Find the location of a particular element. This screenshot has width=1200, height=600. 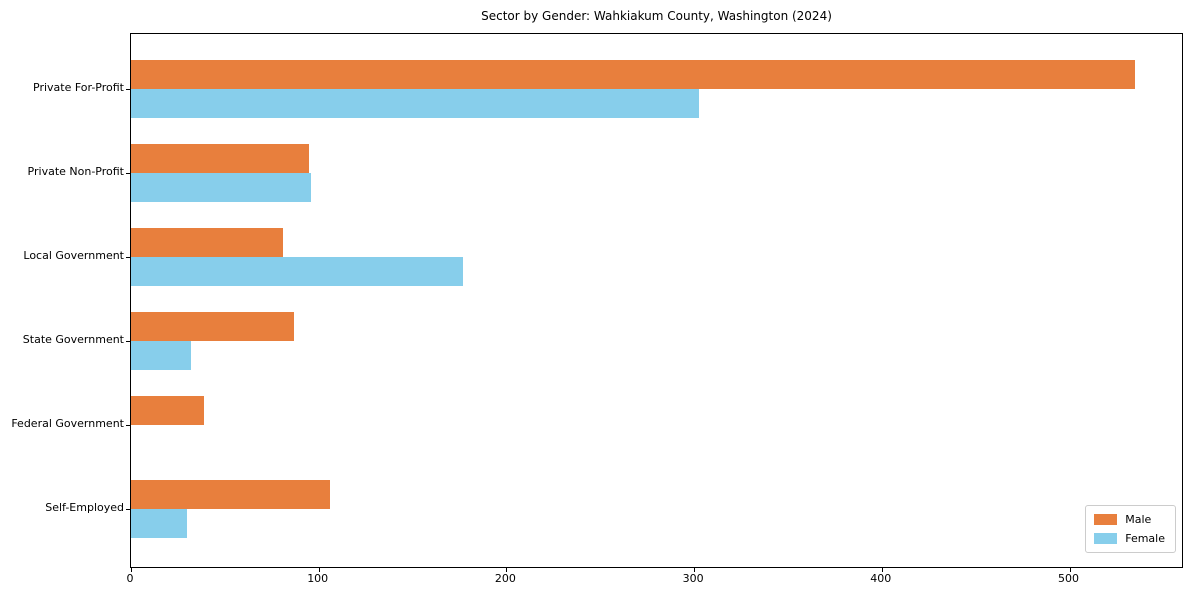

legend-entry: Male is located at coordinates (1129, 519).